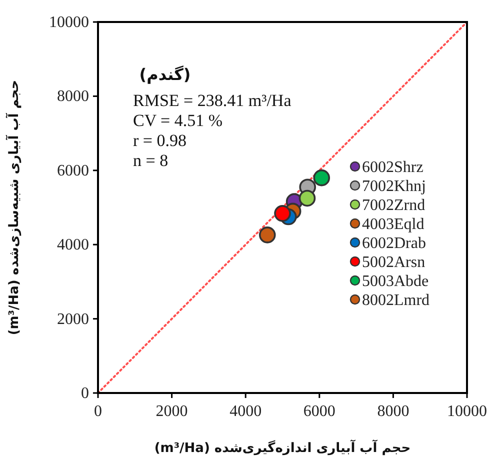  Describe the element at coordinates (393, 411) in the screenshot. I see `x-tick-label: 8000` at that location.